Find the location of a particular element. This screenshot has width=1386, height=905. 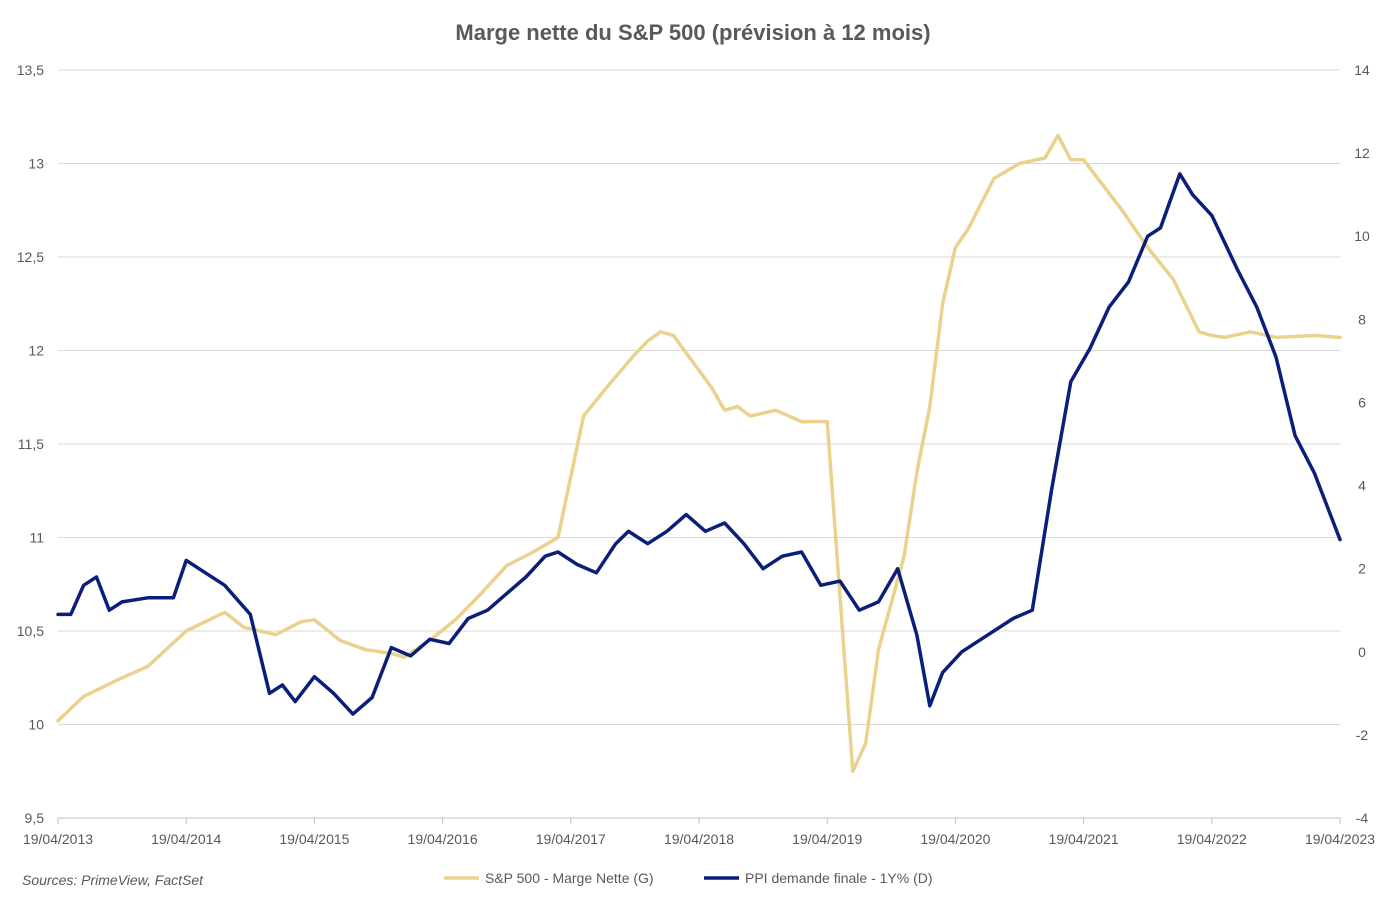

left-tick-label: 11,5 is located at coordinates (31, 444).